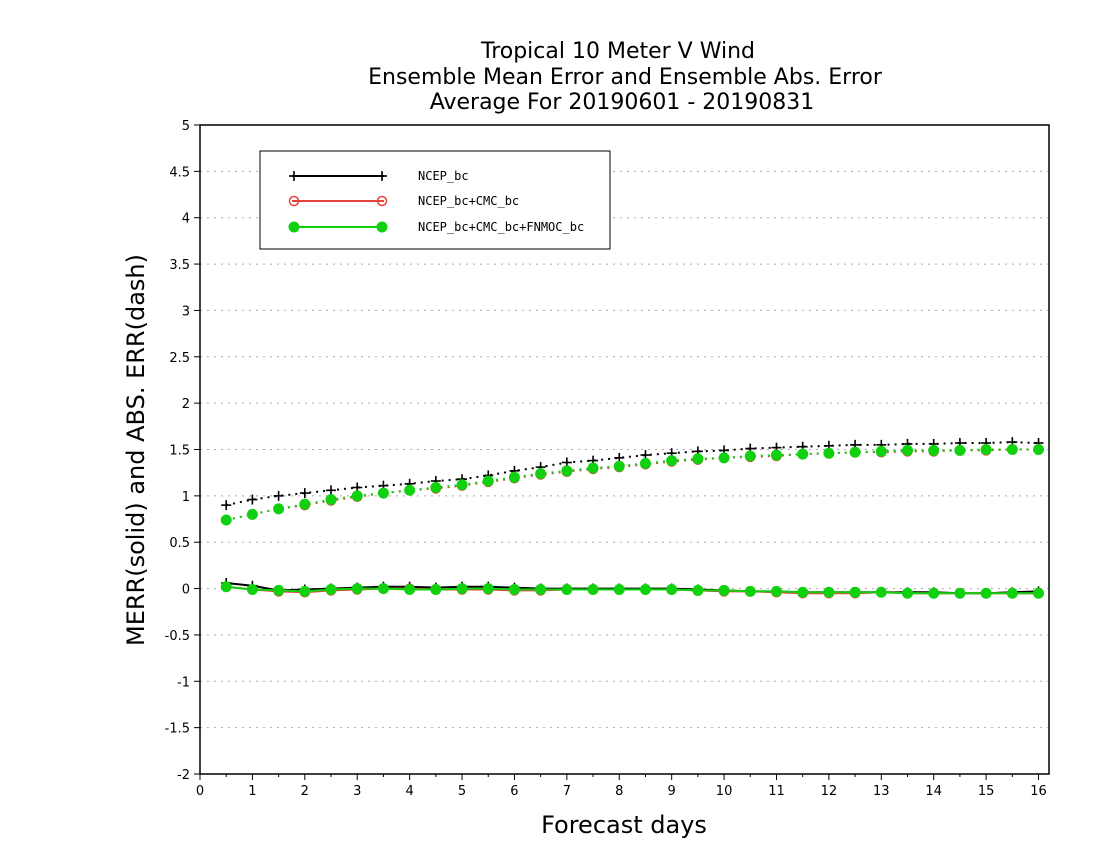 The image size is (1100, 850). I want to click on y-tick-label: 4, so click(186, 219).